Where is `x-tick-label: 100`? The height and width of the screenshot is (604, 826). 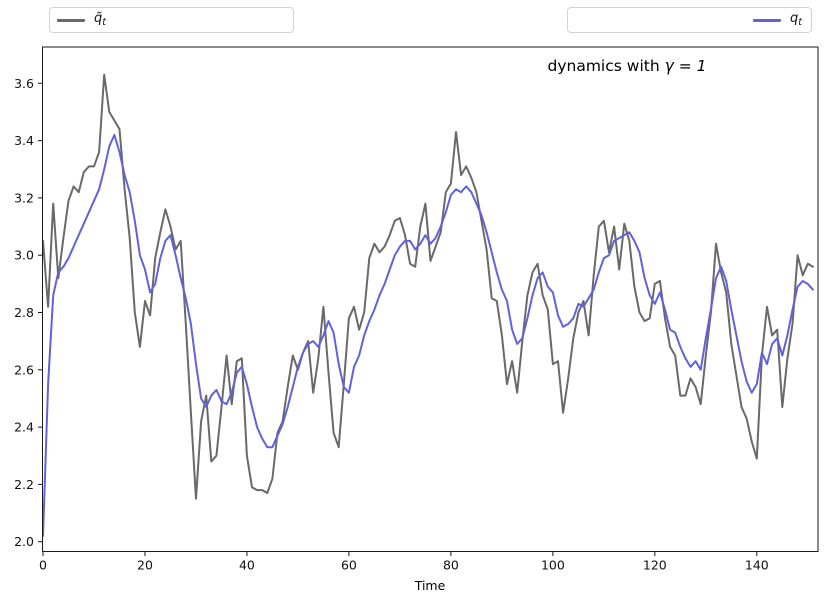 x-tick-label: 100 is located at coordinates (553, 565).